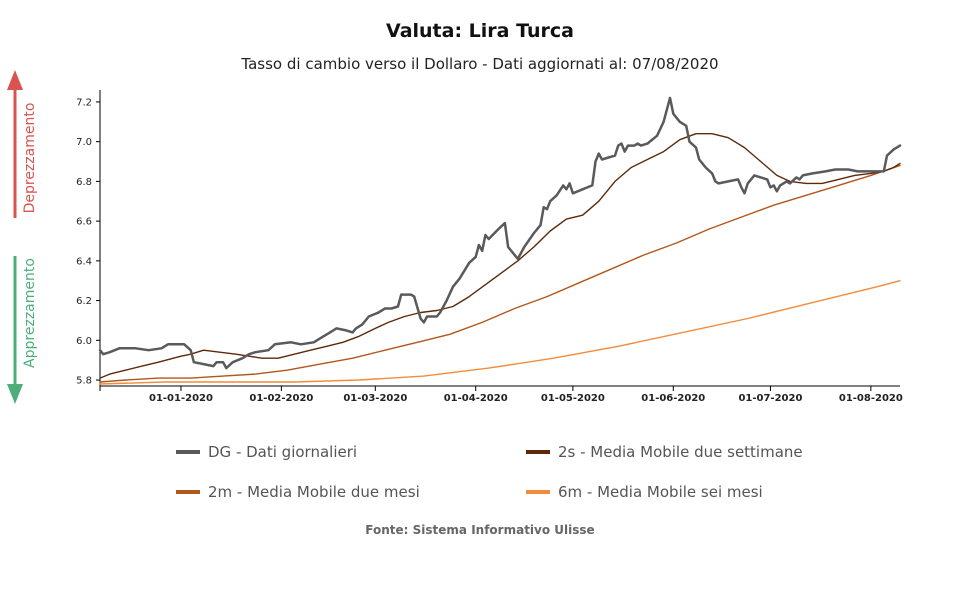 This screenshot has width=960, height=600. Describe the element at coordinates (573, 398) in the screenshot. I see `x-tick-label: 01-05-2020` at that location.